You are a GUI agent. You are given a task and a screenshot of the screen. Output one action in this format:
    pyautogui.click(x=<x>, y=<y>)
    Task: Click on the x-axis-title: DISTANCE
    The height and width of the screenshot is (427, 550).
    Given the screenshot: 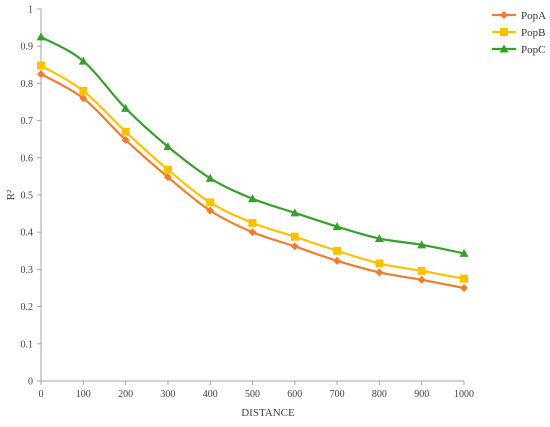 What is the action you would take?
    pyautogui.click(x=268, y=413)
    